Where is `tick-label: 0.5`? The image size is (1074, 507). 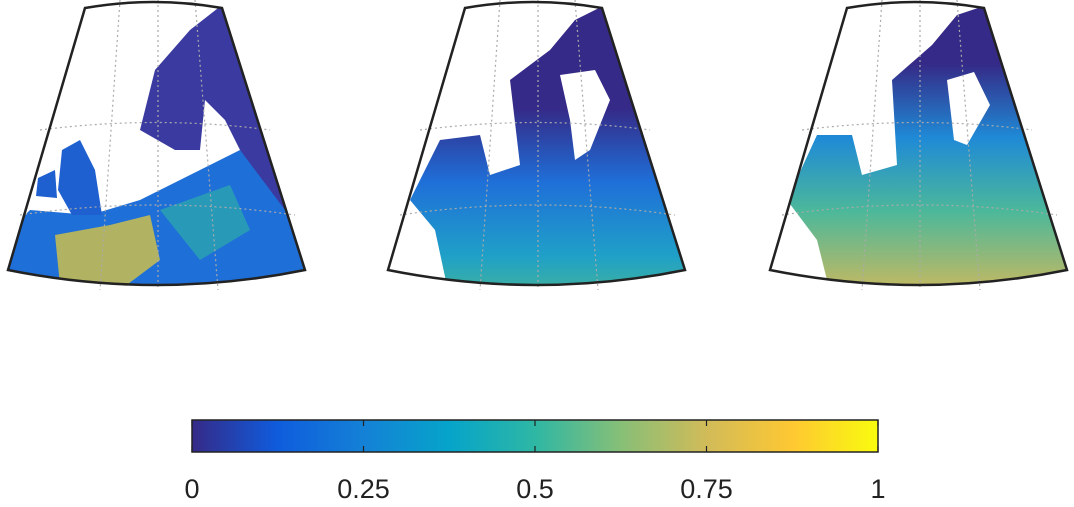
tick-label: 0.5 is located at coordinates (535, 489).